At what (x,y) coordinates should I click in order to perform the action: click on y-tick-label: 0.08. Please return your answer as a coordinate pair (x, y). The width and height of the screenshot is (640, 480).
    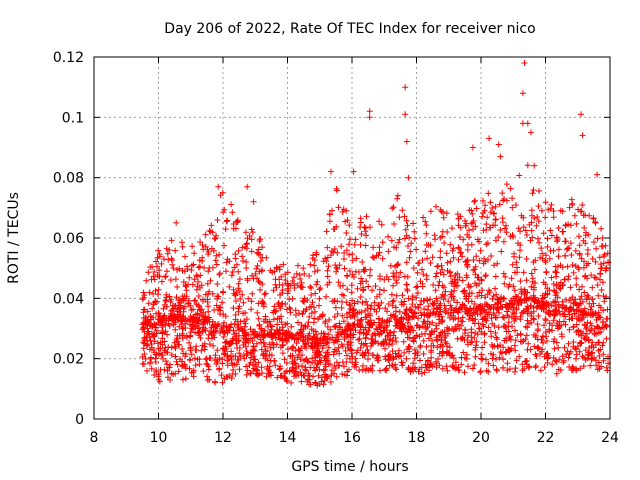
    Looking at the image, I should click on (68, 179).